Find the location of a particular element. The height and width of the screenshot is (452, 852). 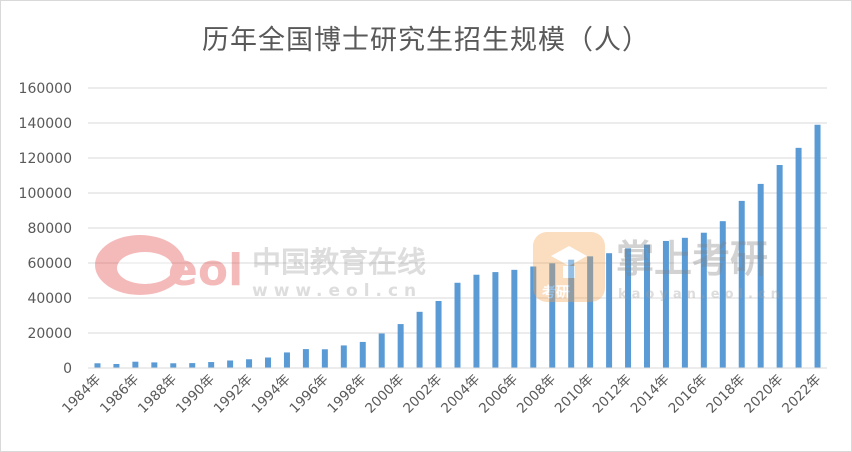

eol-logo-text: eol is located at coordinates (205, 270).